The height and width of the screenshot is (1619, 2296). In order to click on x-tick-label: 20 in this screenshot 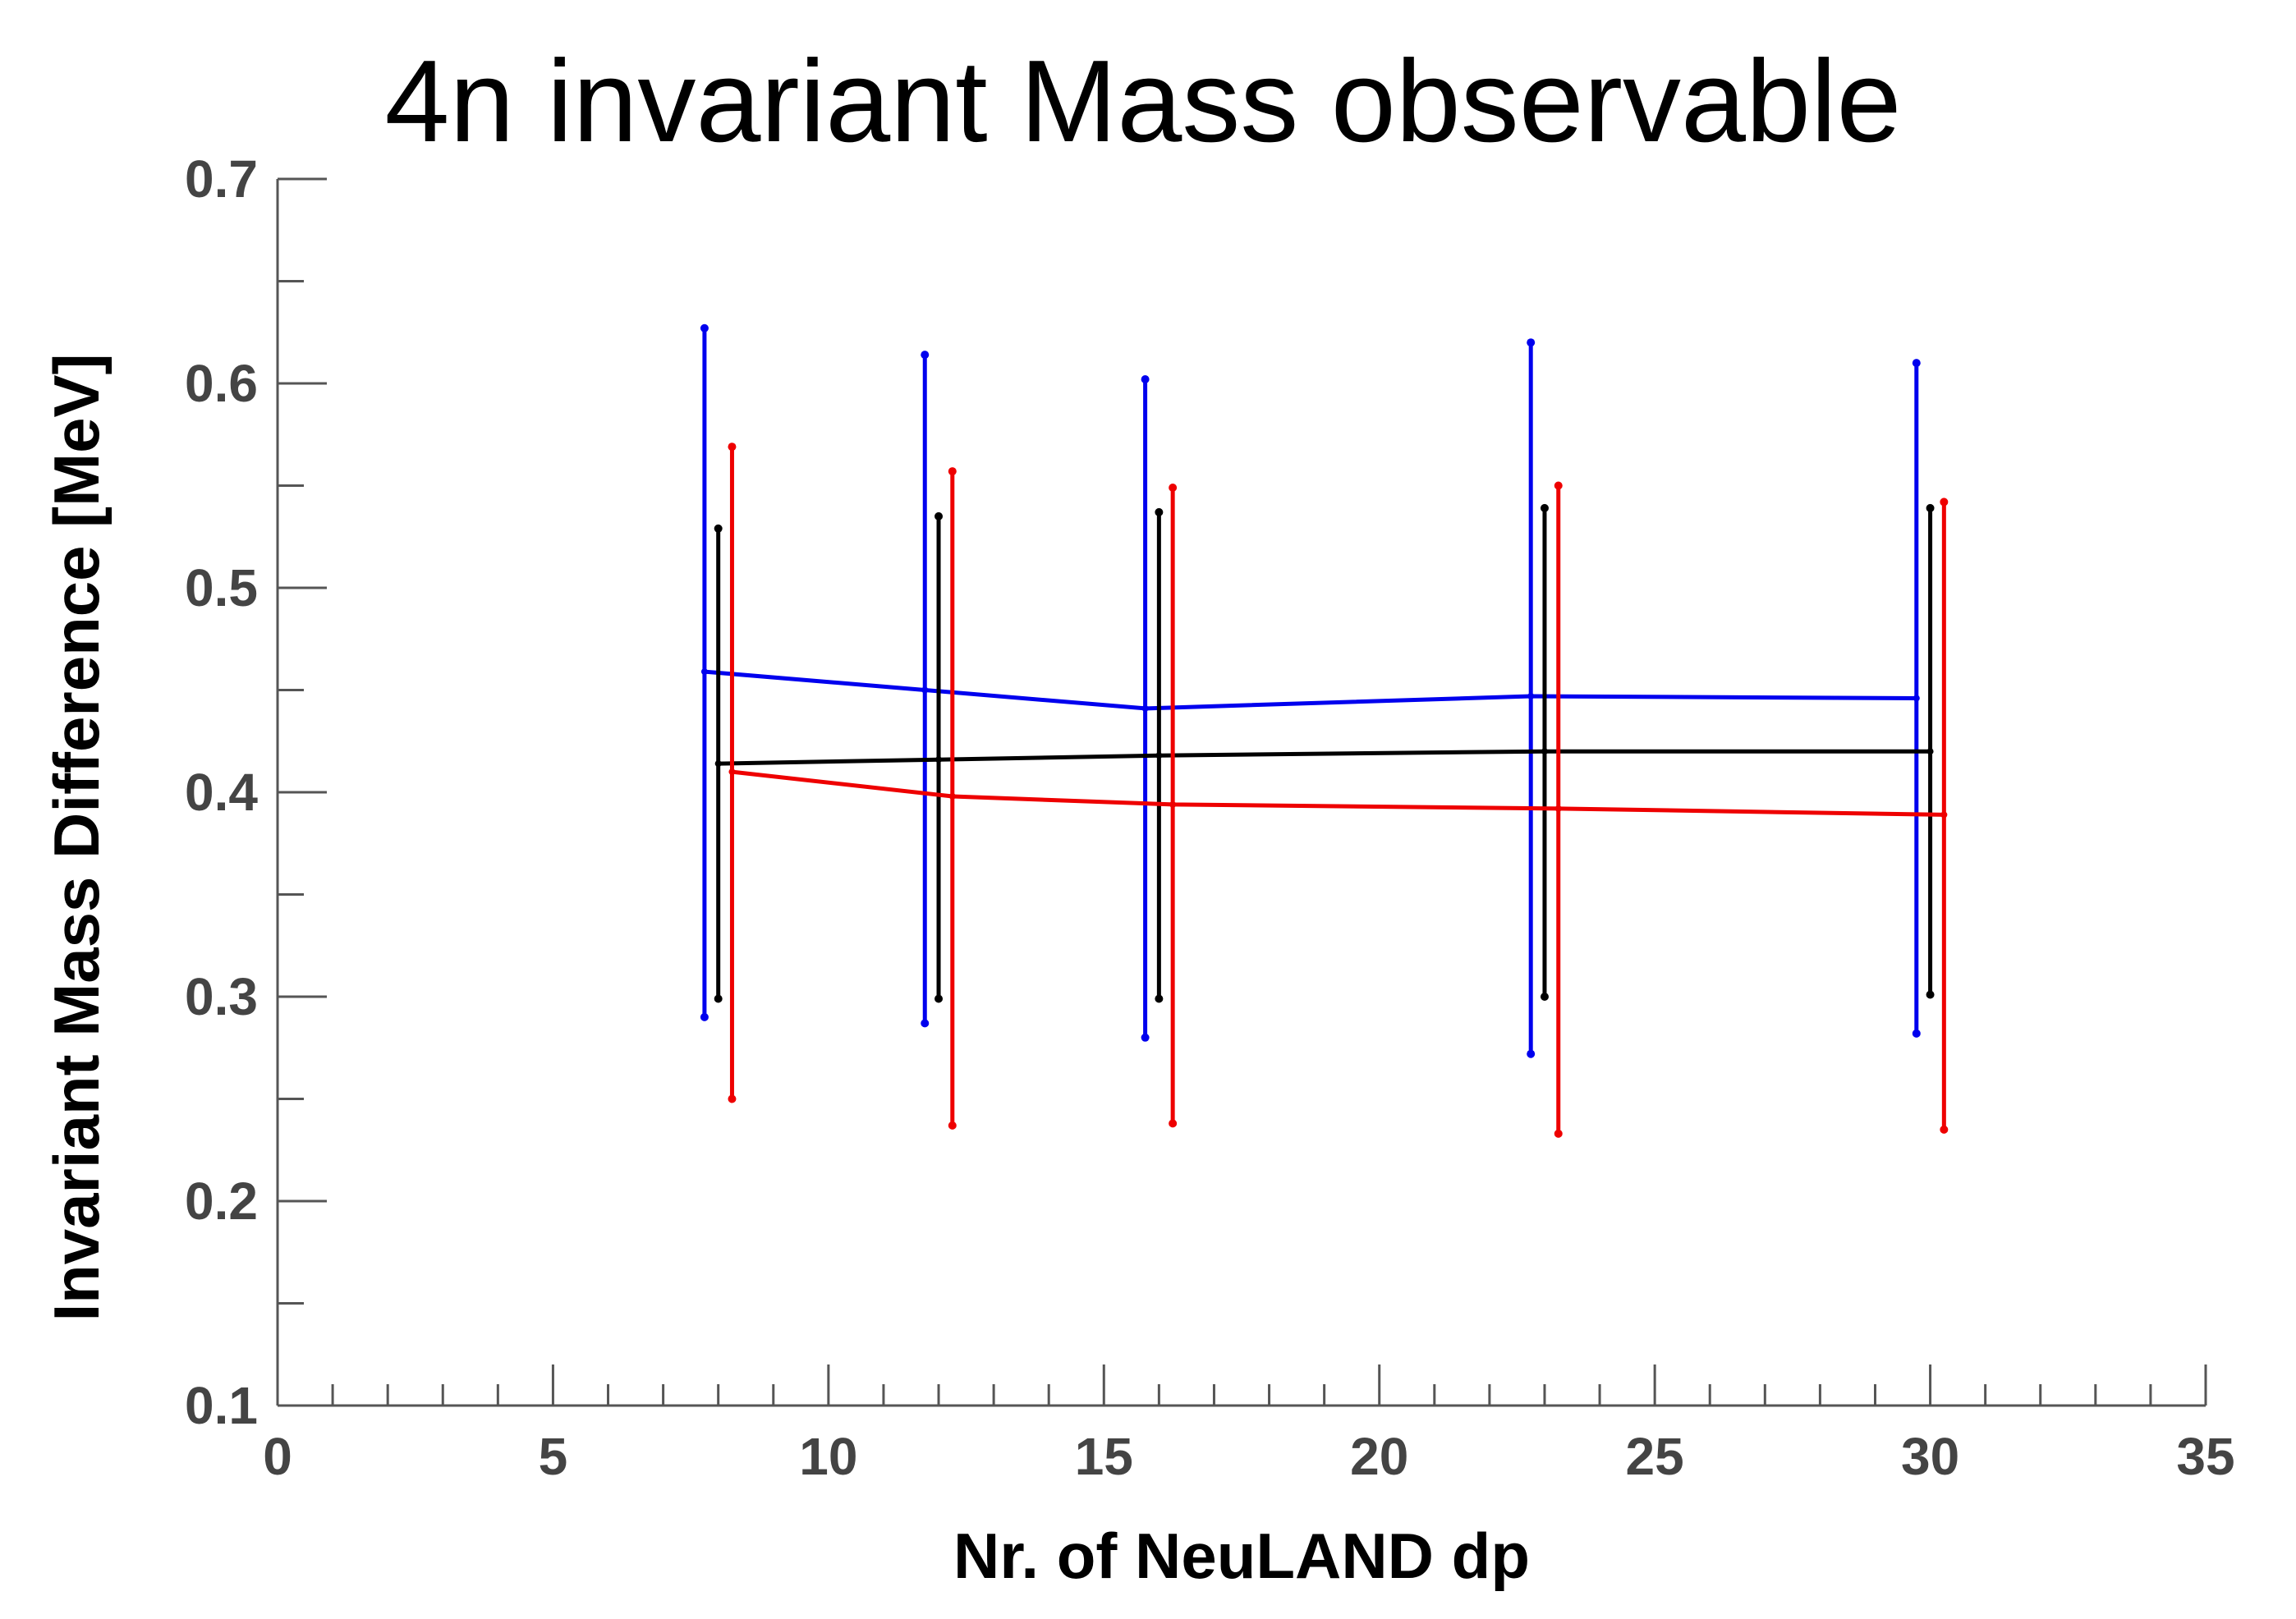, I will do `click(1379, 1456)`.